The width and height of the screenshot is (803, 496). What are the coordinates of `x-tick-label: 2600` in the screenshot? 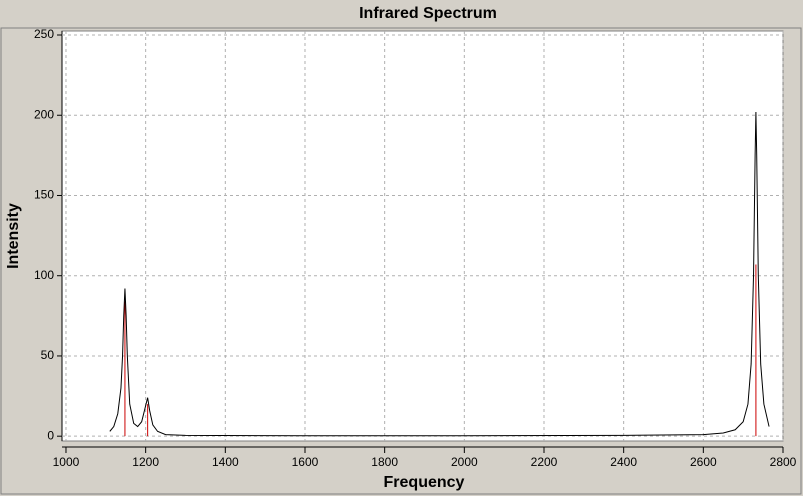 It's located at (703, 462).